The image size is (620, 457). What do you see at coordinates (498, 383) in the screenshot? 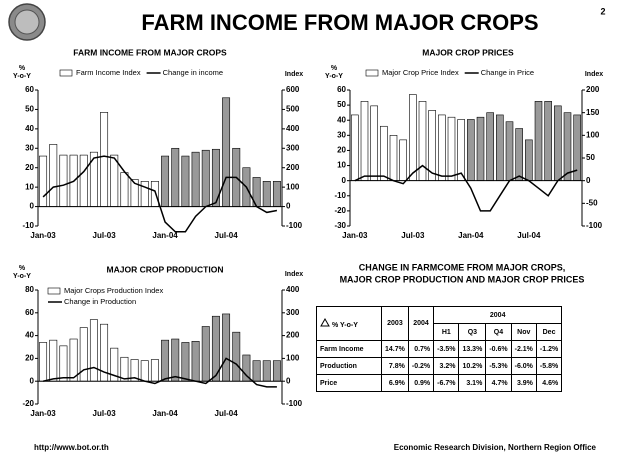
I see `table-cell: 4.7%` at bounding box center [498, 383].